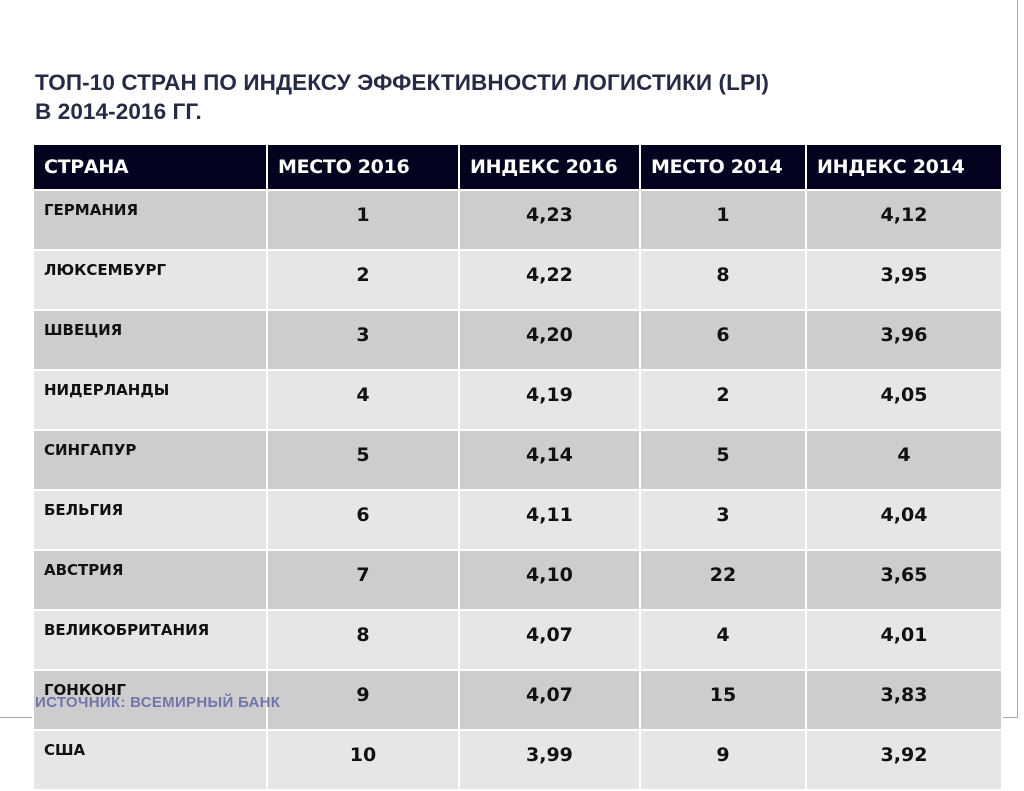  Describe the element at coordinates (363, 460) in the screenshot. I see `cell-rank-2016: 5` at that location.